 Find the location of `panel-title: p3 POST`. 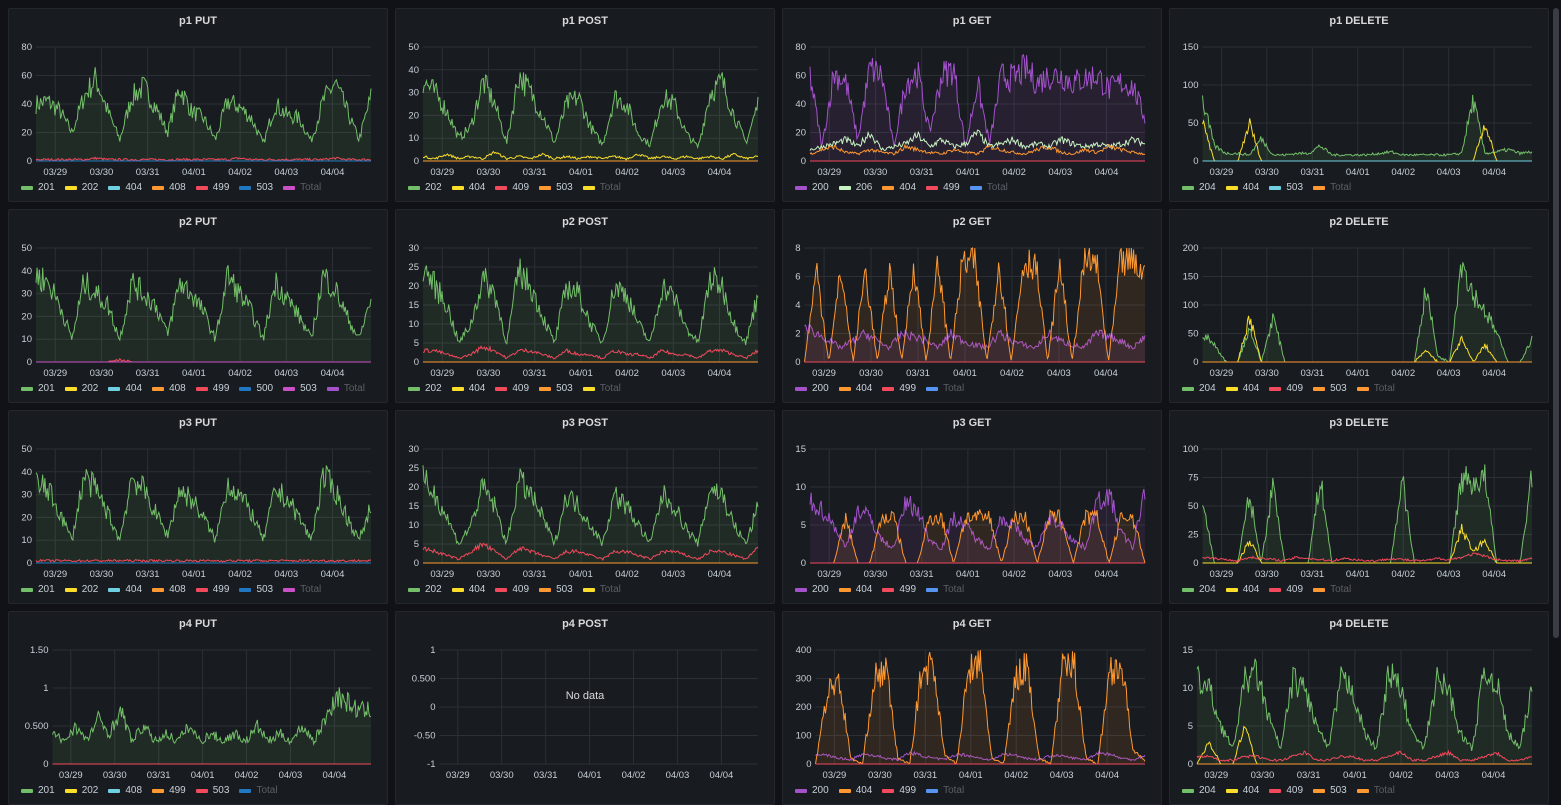

panel-title: p3 POST is located at coordinates (585, 423).